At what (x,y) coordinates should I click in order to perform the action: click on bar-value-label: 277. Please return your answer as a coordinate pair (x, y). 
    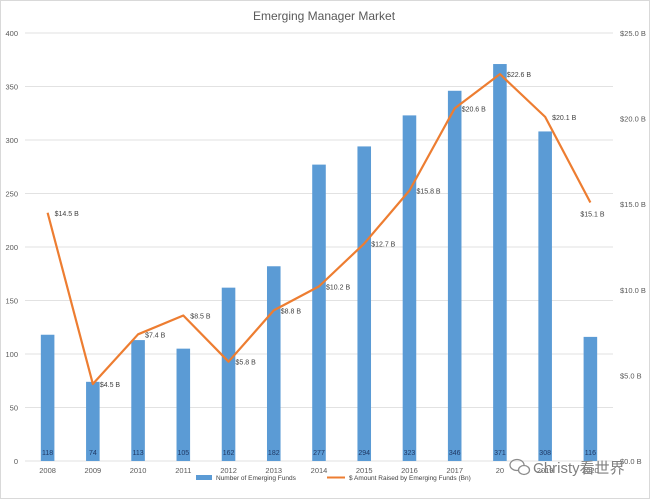
    Looking at the image, I should click on (319, 453).